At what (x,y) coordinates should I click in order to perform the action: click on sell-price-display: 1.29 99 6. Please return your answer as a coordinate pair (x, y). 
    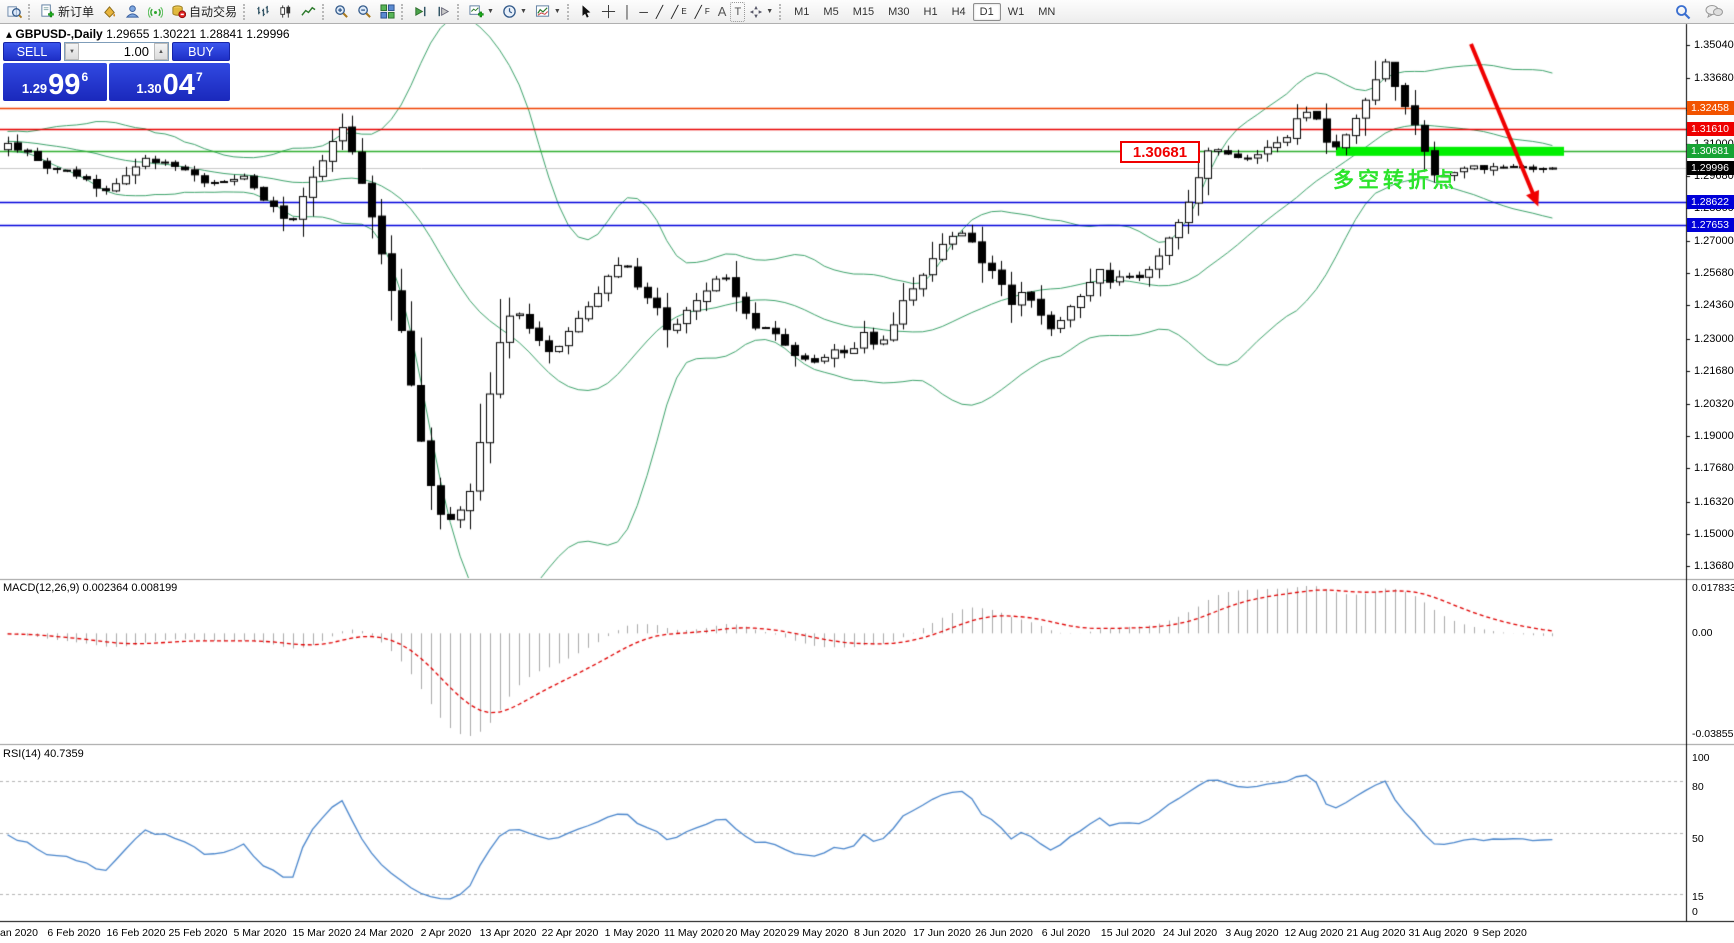
    Looking at the image, I should click on (55, 82).